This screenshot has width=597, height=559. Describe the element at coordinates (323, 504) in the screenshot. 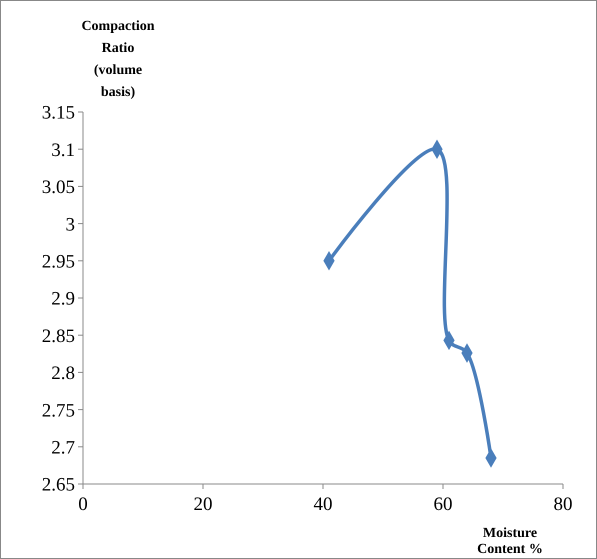

I see `x-tick-label: 40` at that location.